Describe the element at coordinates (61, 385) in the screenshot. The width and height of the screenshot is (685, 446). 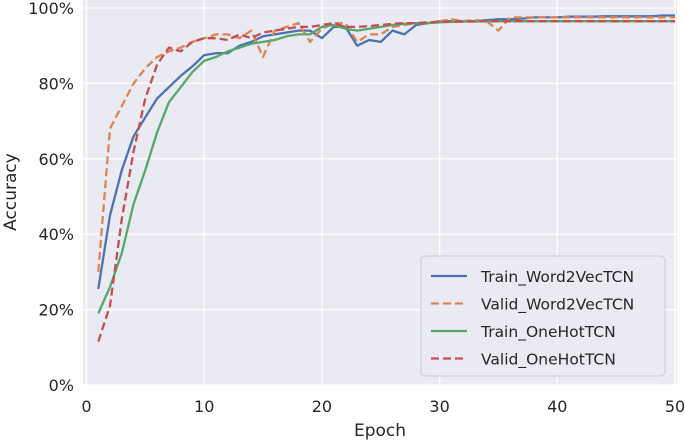
I see `y-tick-label: 0%` at that location.